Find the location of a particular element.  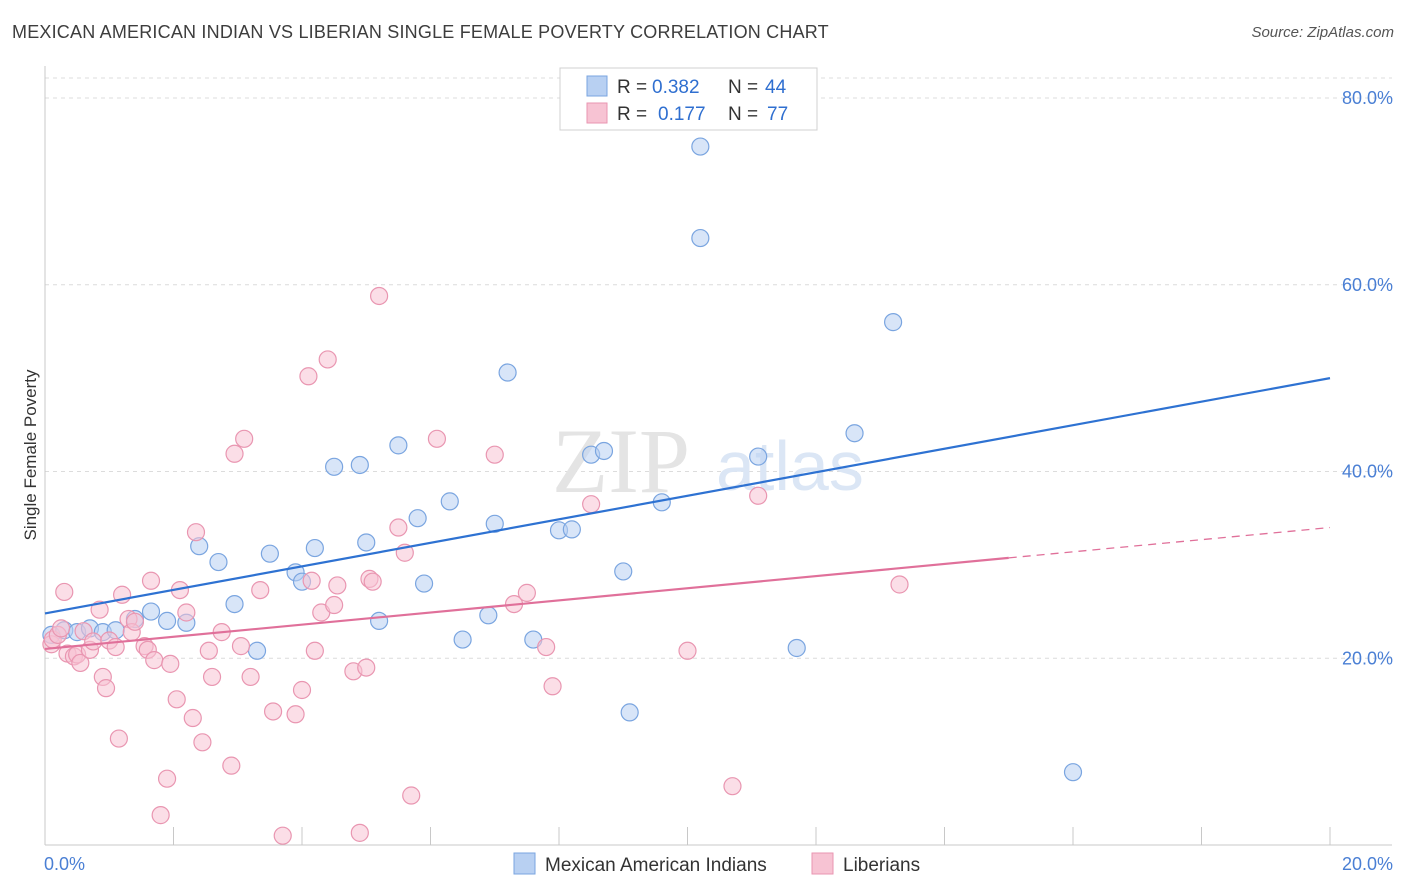

series-label-mexican-american-indians: Mexican American Indians is located at coordinates (656, 865).